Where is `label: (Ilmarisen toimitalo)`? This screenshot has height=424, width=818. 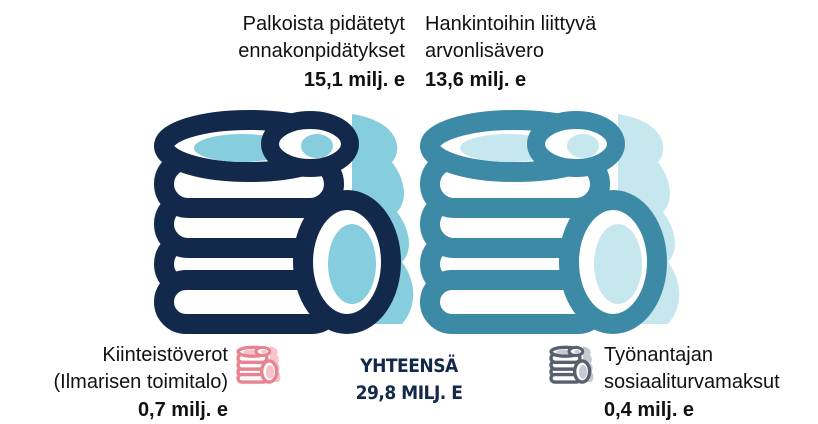 label: (Ilmarisen toimitalo) is located at coordinates (141, 382).